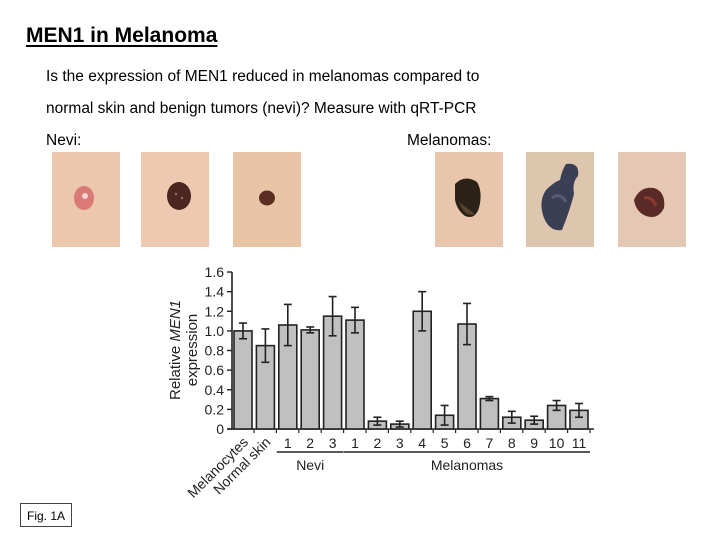  What do you see at coordinates (467, 443) in the screenshot?
I see `x-tick-label: 6` at bounding box center [467, 443].